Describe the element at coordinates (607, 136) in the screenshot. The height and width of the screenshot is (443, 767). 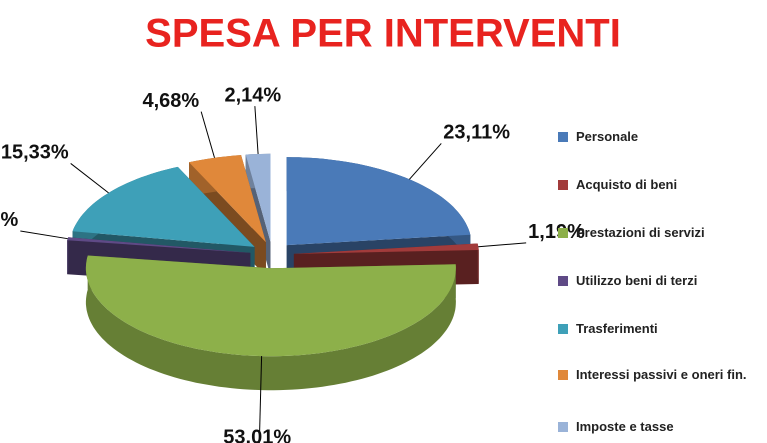
I see `legend-label: Personale` at that location.